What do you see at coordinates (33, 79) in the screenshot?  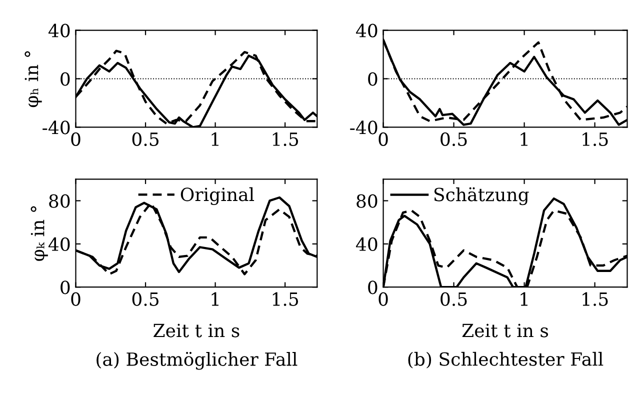 I see `y-axis-title: φₕ in °` at bounding box center [33, 79].